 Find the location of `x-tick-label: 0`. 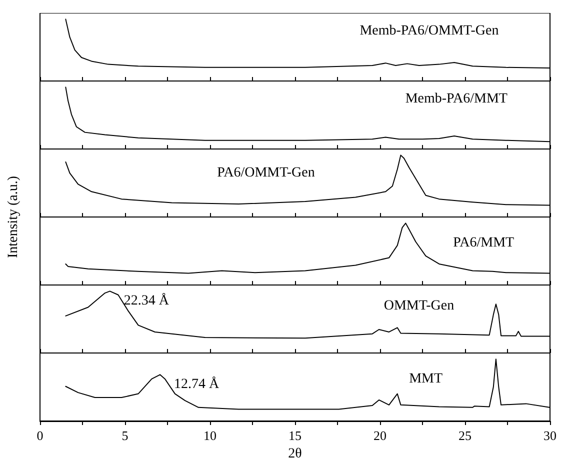

x-tick-label: 0 is located at coordinates (40, 435).